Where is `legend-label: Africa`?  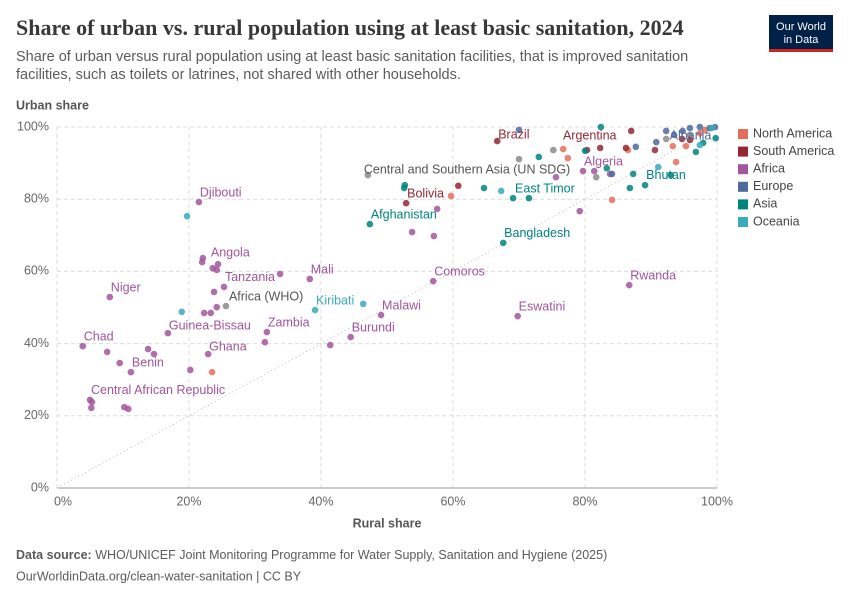
legend-label: Africa is located at coordinates (769, 168).